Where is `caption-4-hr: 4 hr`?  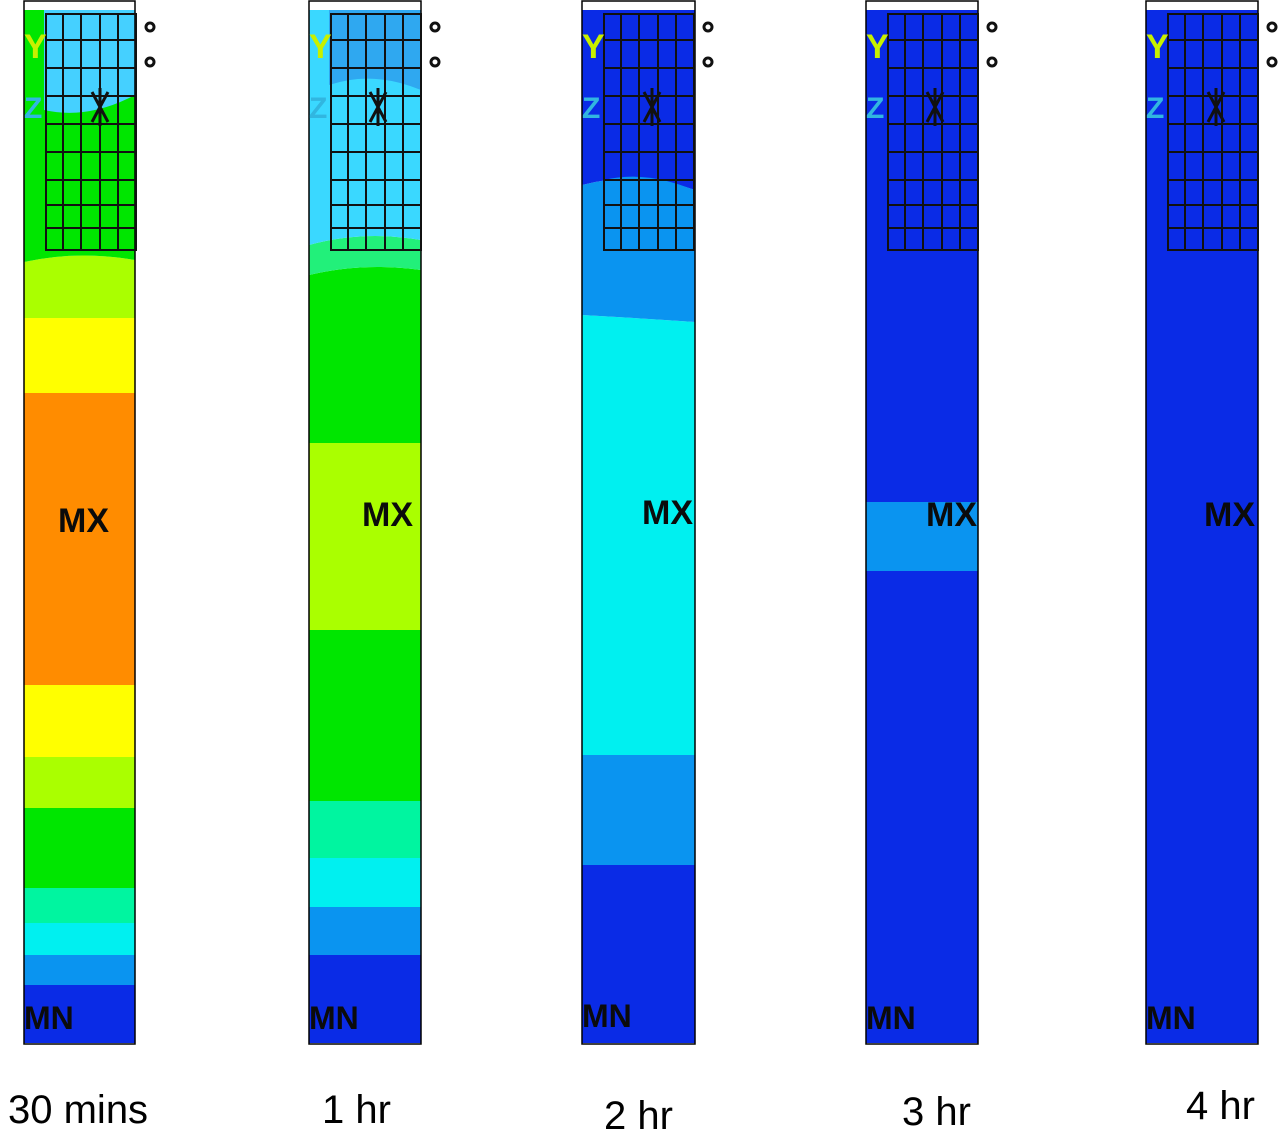 caption-4-hr: 4 hr is located at coordinates (1220, 1106).